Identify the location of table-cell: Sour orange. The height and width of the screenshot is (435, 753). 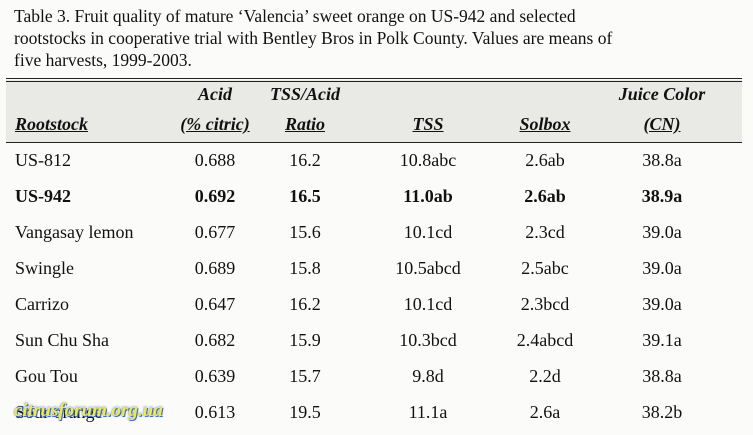
(59, 412).